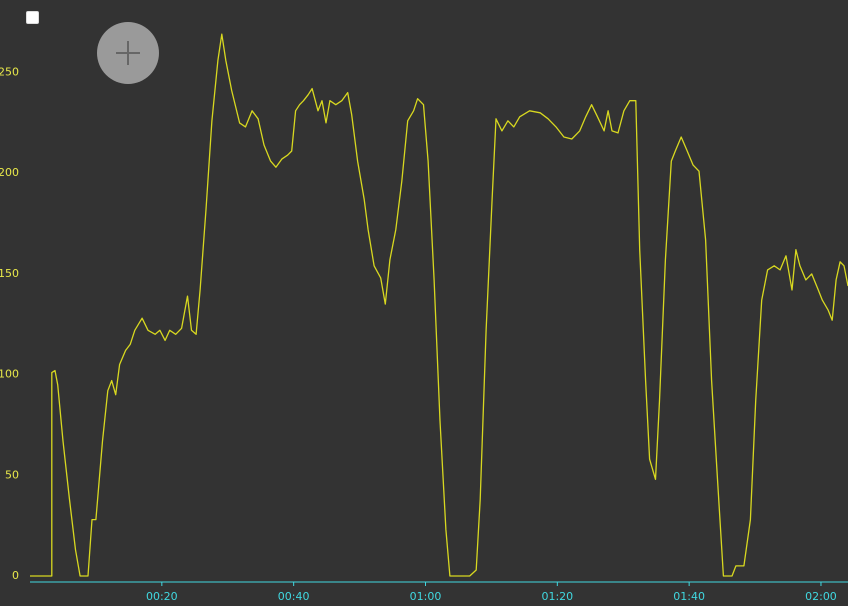 This screenshot has width=848, height=606. I want to click on y-tick-label: 200, so click(9, 172).